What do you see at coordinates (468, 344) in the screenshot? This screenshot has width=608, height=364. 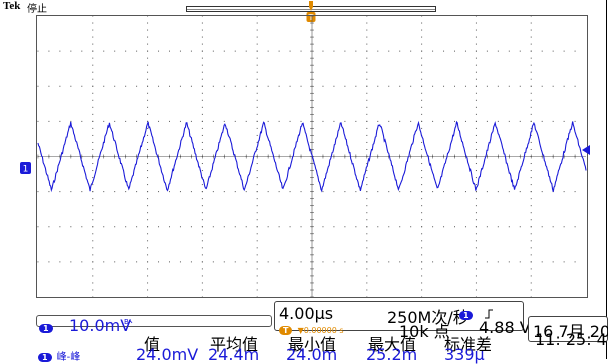 I see `meas-header-stddev: 标准差` at bounding box center [468, 344].